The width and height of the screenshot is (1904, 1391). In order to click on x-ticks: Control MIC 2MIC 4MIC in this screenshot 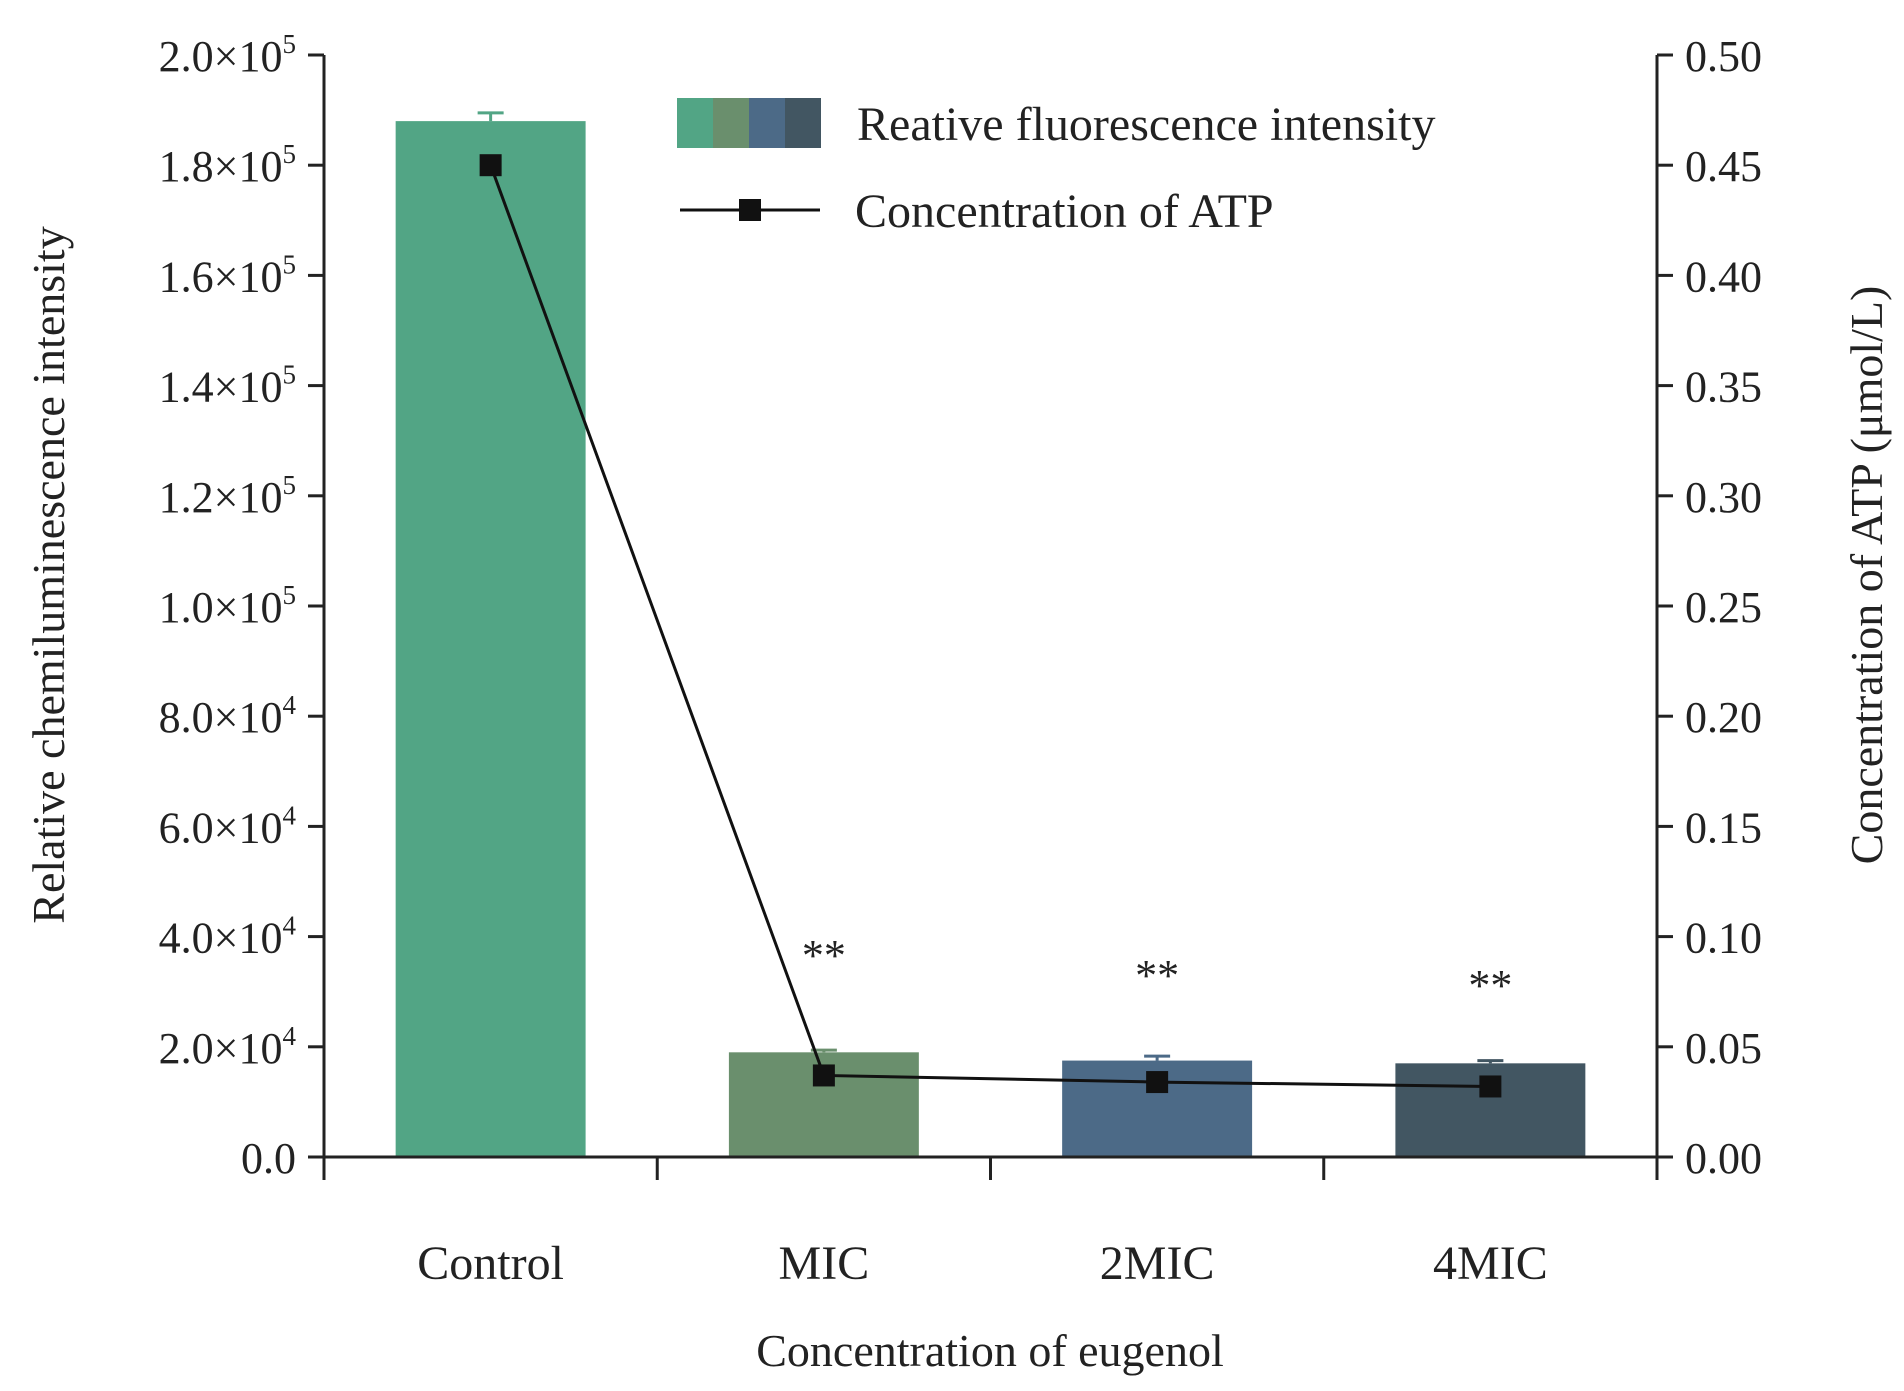, I will do `click(990, 1223)`.